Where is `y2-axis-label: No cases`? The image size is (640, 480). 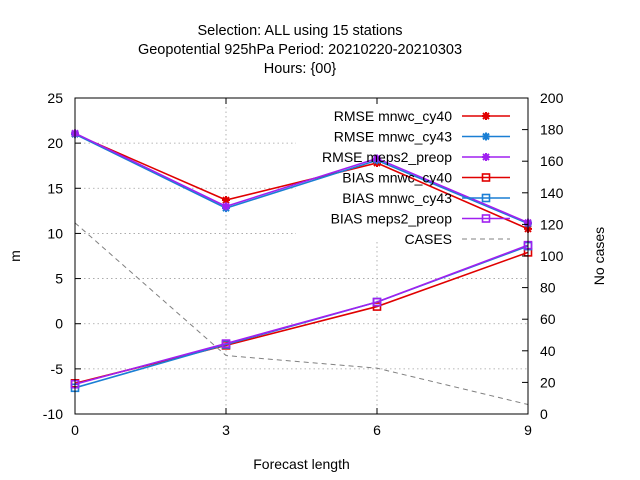
y2-axis-label: No cases is located at coordinates (599, 256).